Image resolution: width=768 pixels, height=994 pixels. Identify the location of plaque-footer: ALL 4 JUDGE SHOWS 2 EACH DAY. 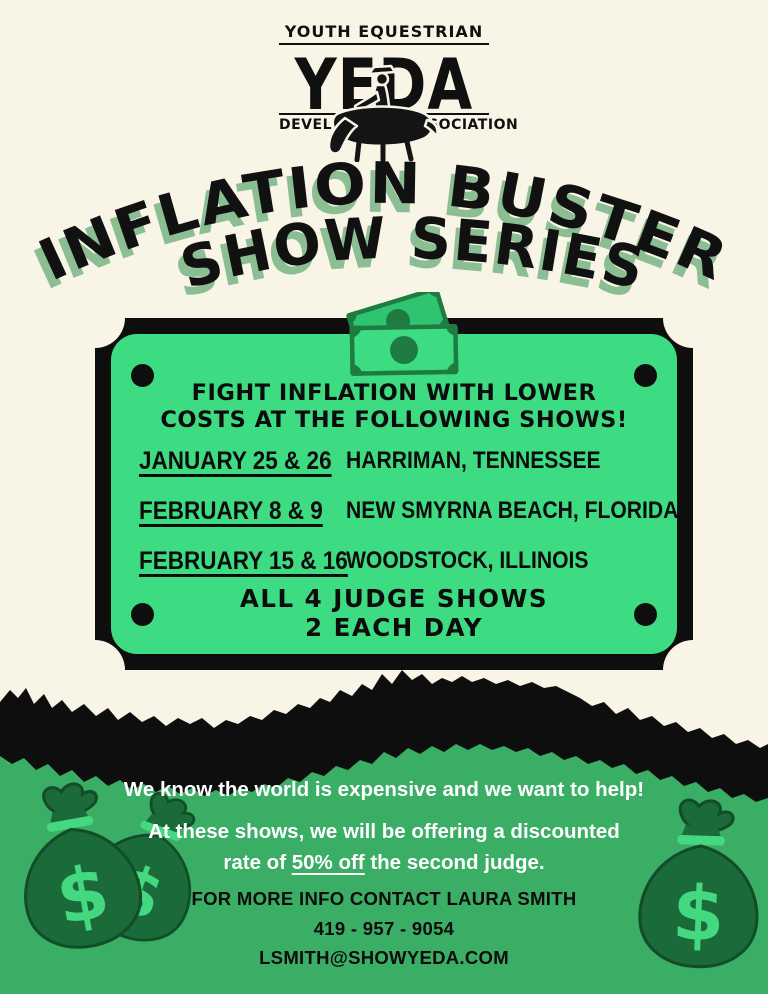
(394, 613).